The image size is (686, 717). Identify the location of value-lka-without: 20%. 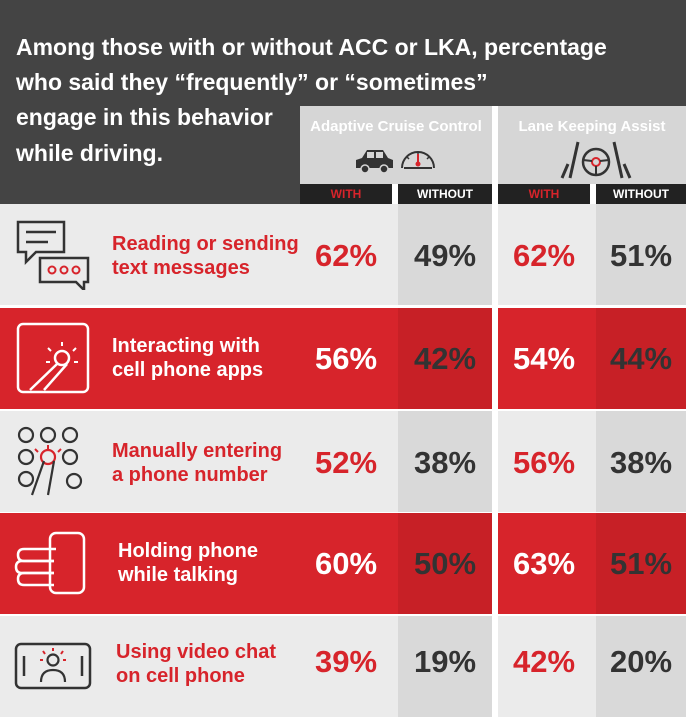
(641, 661).